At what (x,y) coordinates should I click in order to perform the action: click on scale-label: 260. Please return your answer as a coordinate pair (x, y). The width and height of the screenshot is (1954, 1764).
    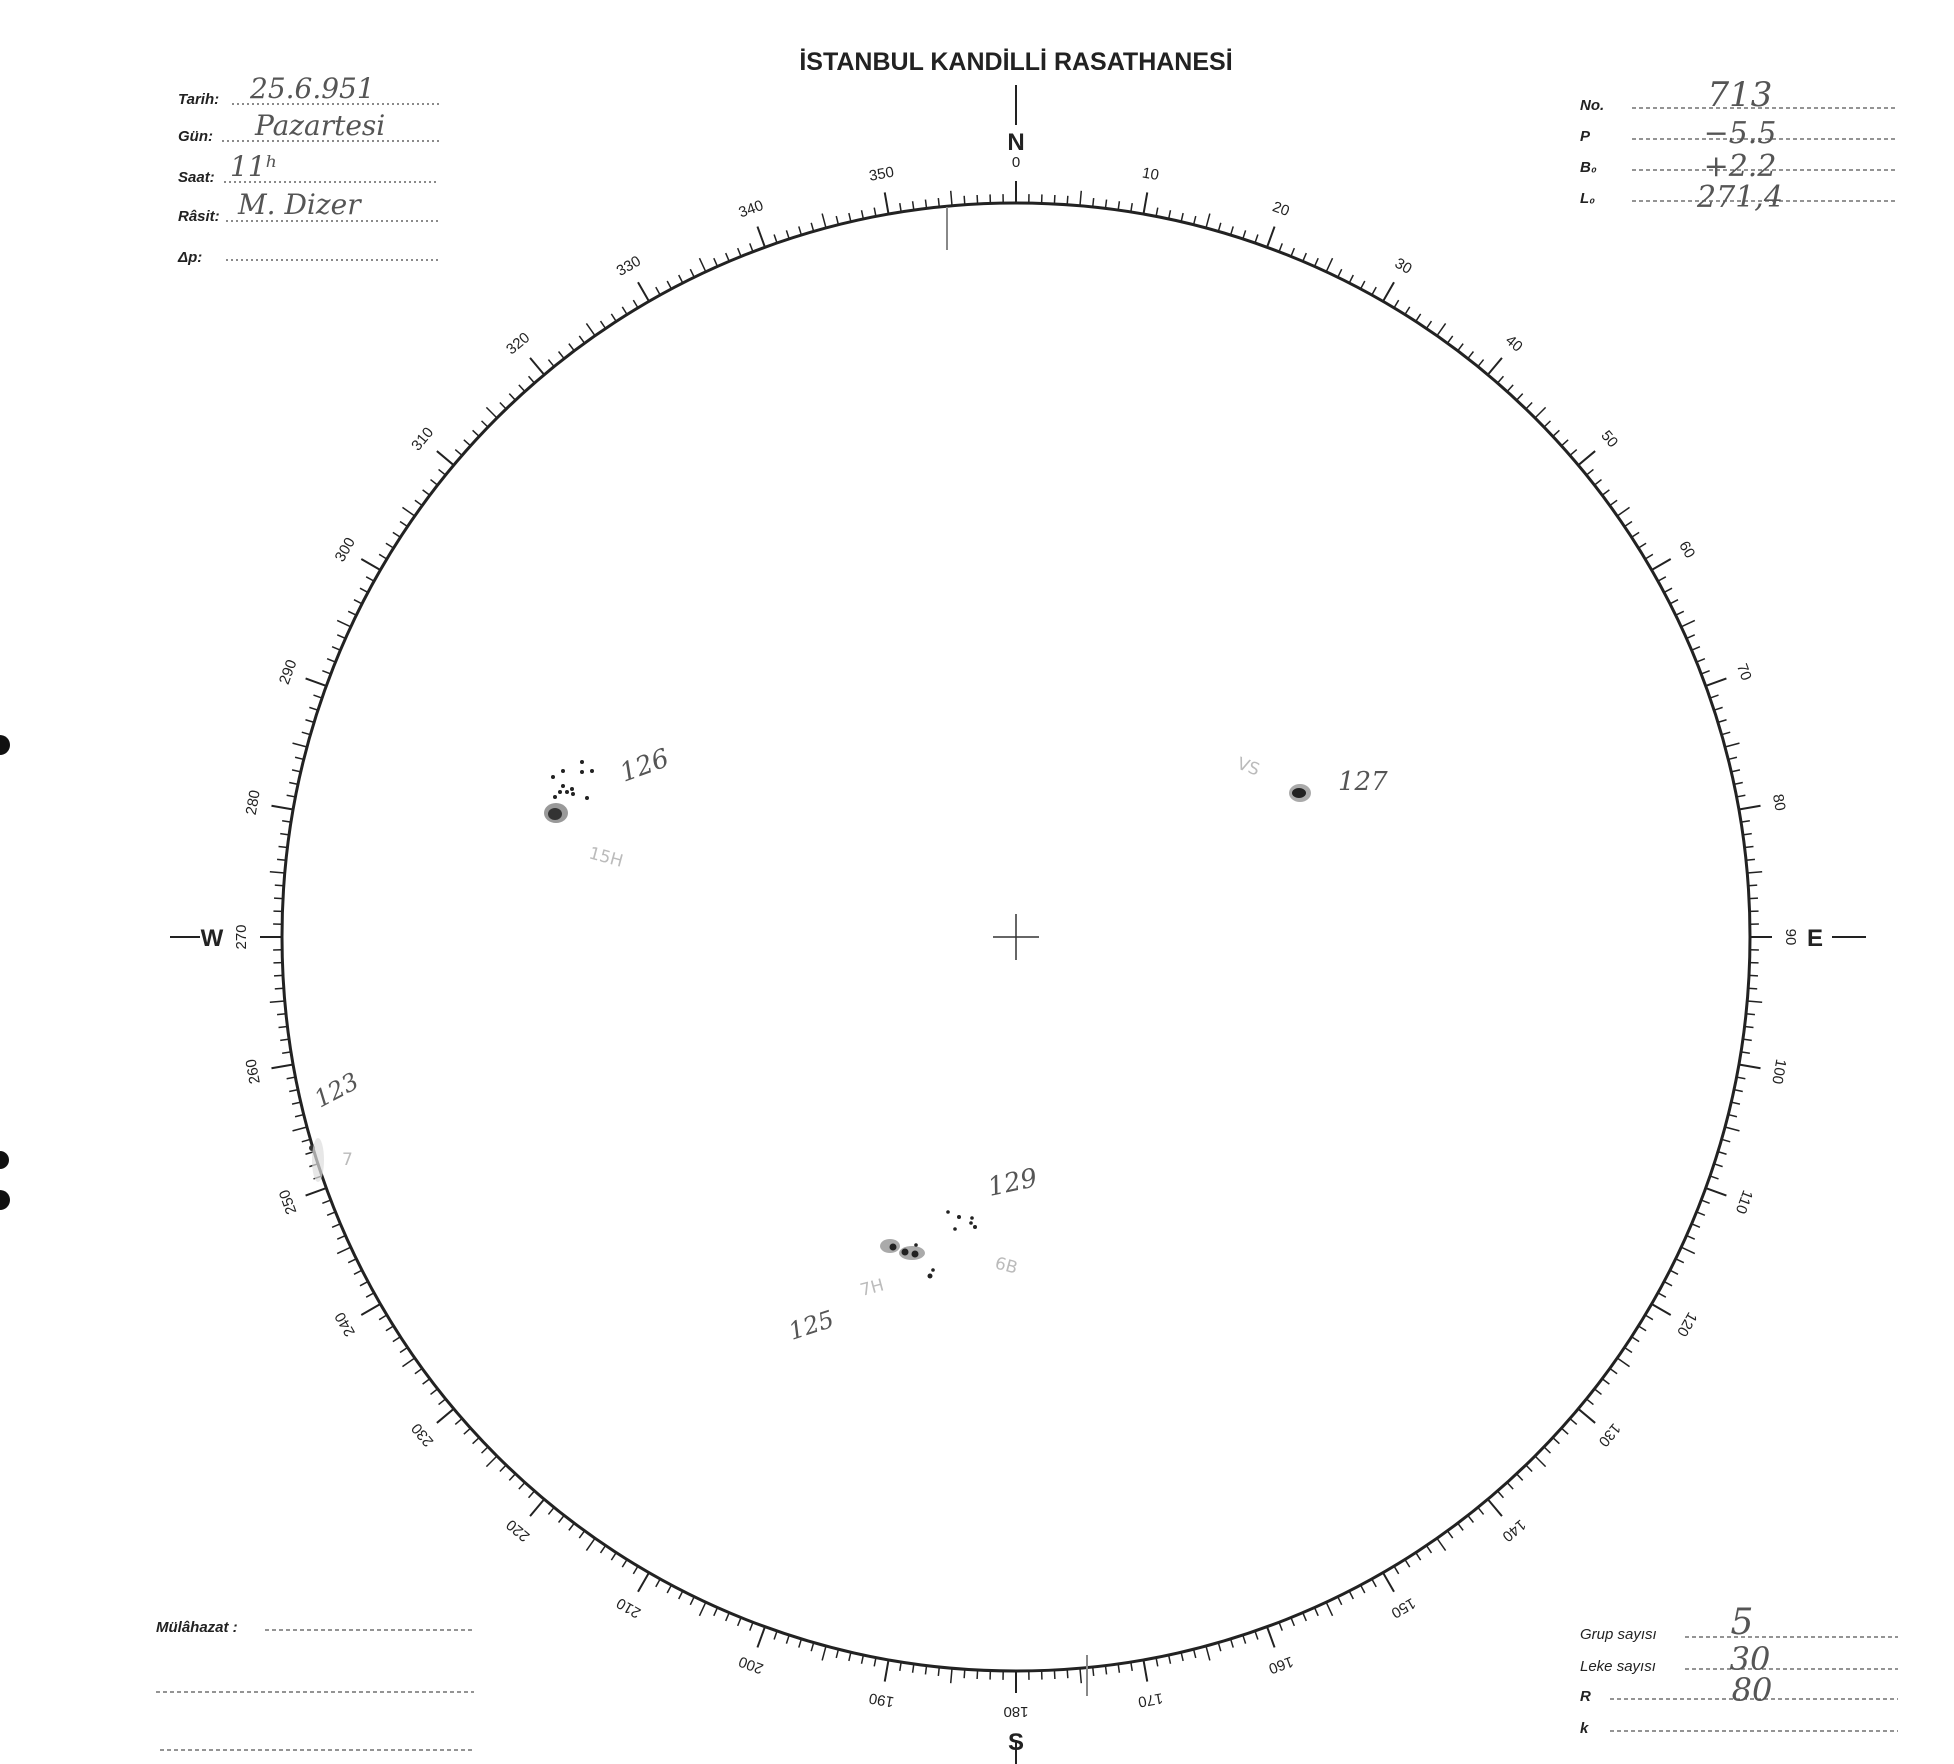
    Looking at the image, I should click on (253, 1072).